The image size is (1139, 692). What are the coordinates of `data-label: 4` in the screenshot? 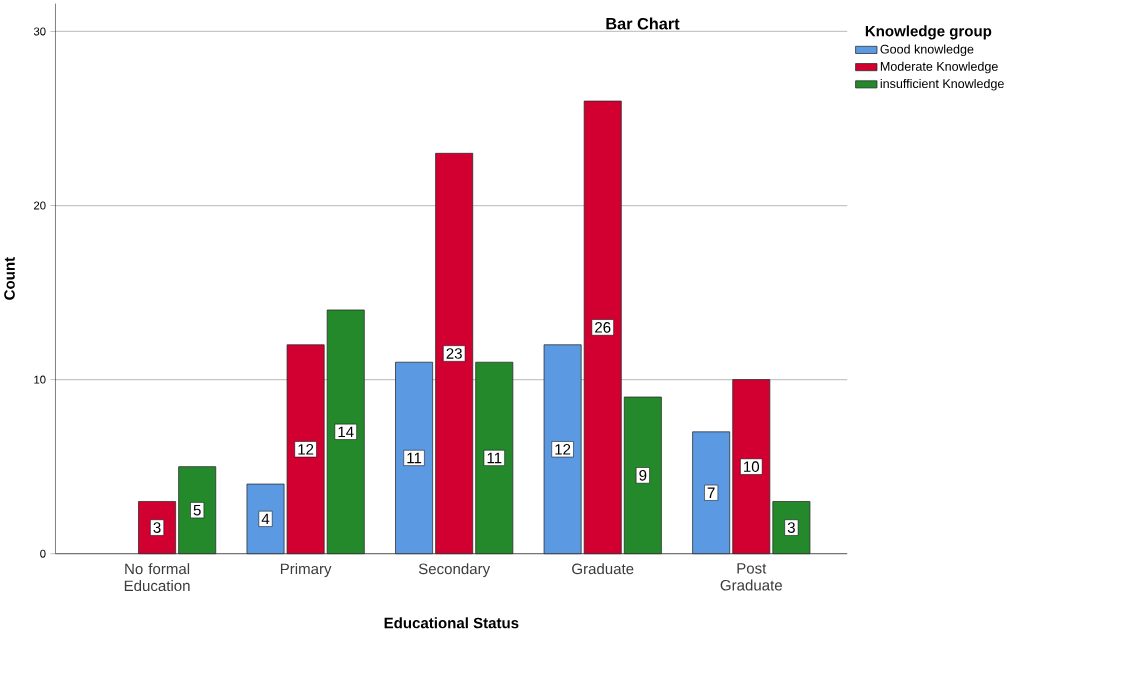 It's located at (265, 519).